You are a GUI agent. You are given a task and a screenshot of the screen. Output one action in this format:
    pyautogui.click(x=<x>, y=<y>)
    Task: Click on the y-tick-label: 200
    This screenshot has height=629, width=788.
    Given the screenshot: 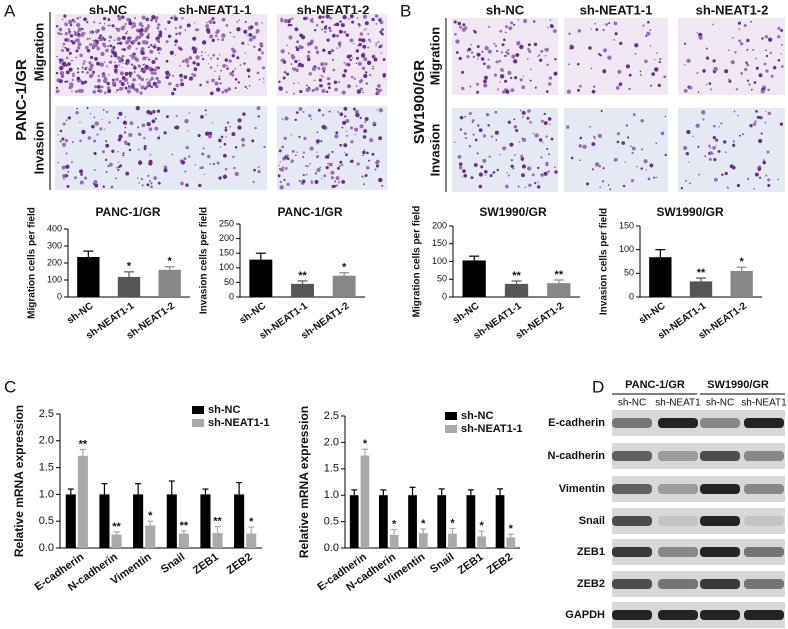 What is the action you would take?
    pyautogui.click(x=439, y=225)
    